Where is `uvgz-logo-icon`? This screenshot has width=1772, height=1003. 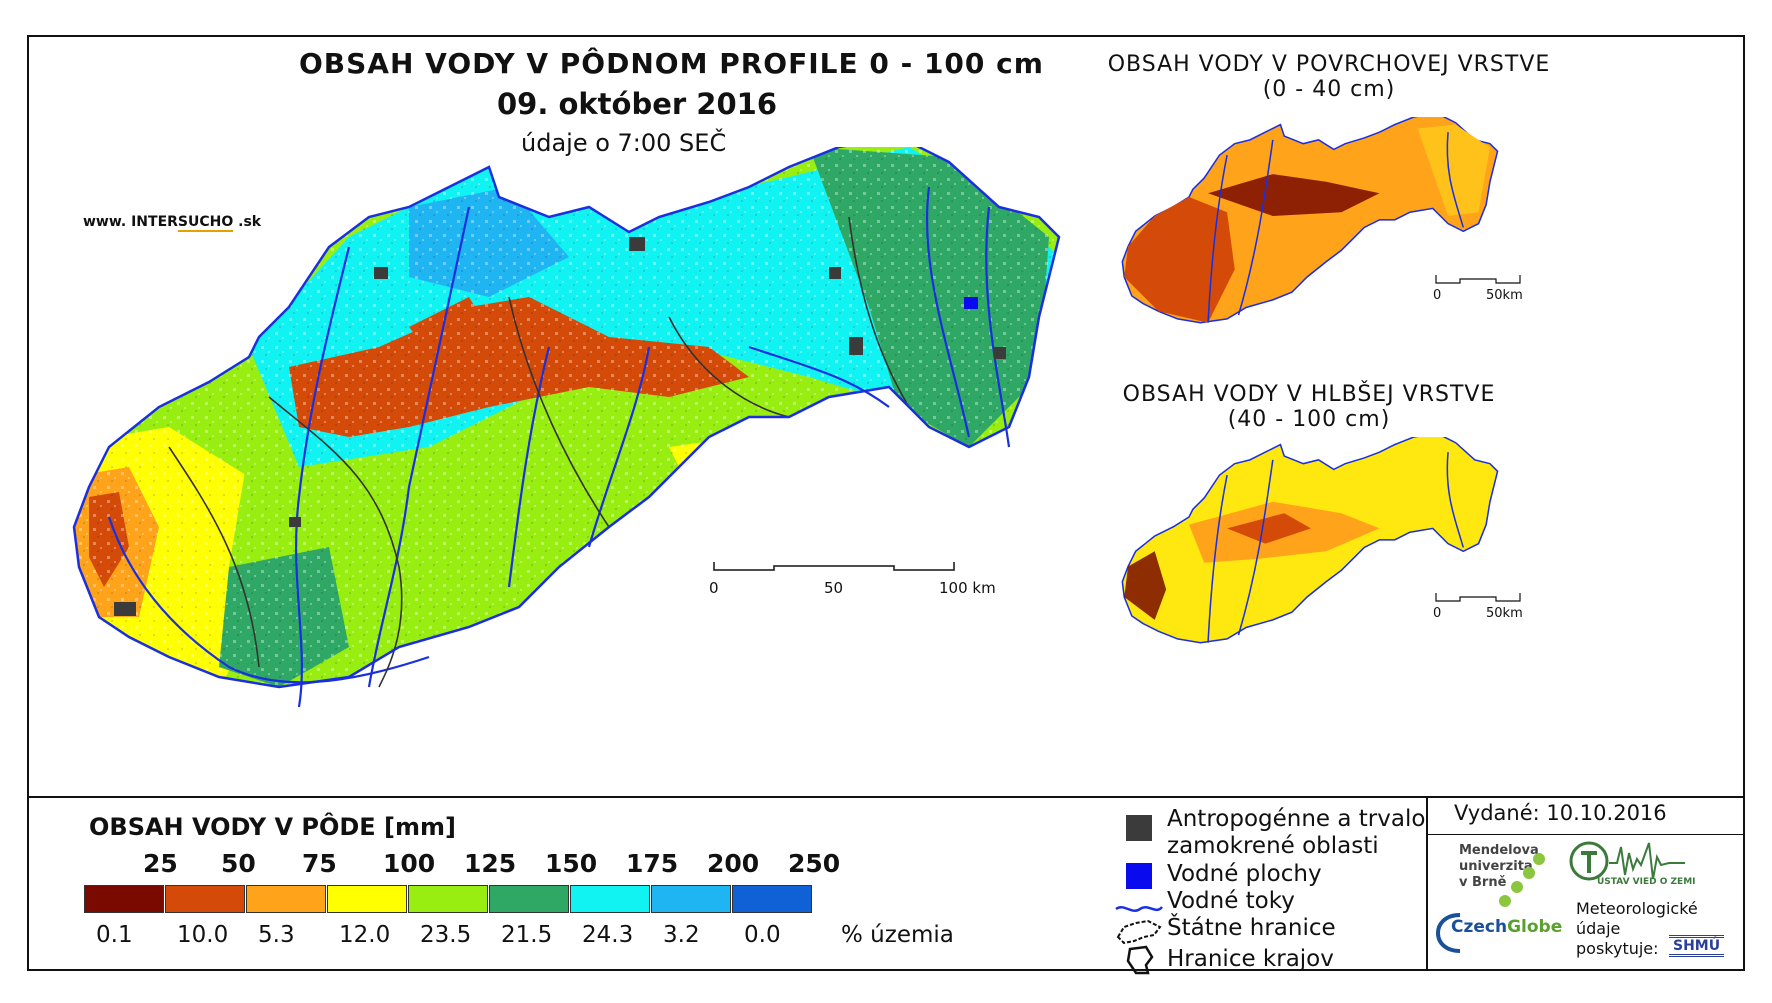 uvgz-logo-icon is located at coordinates (1627, 861).